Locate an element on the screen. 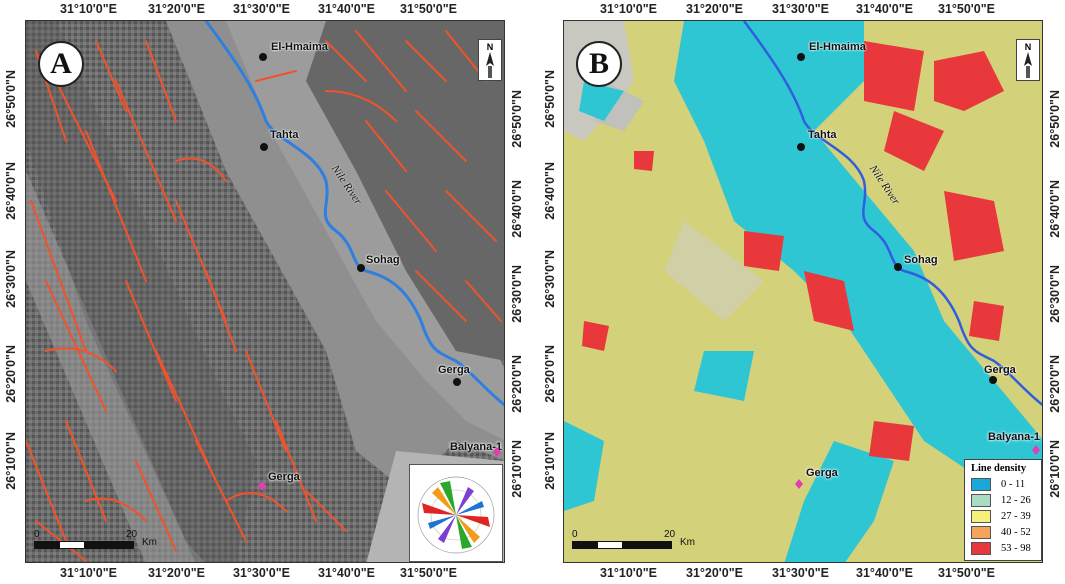  panel-a-badge: A is located at coordinates (61, 64).